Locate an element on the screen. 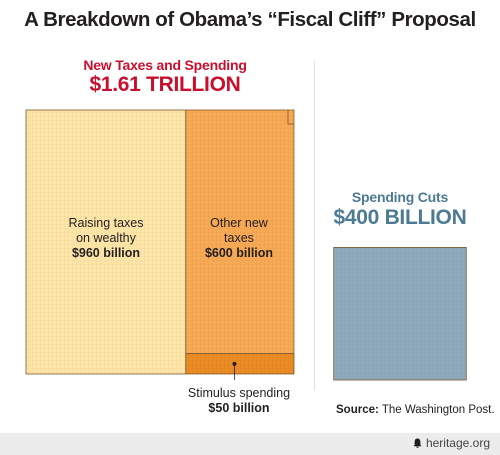 This screenshot has height=455, width=500. stimulus-name: Stimulus spending is located at coordinates (239, 393).